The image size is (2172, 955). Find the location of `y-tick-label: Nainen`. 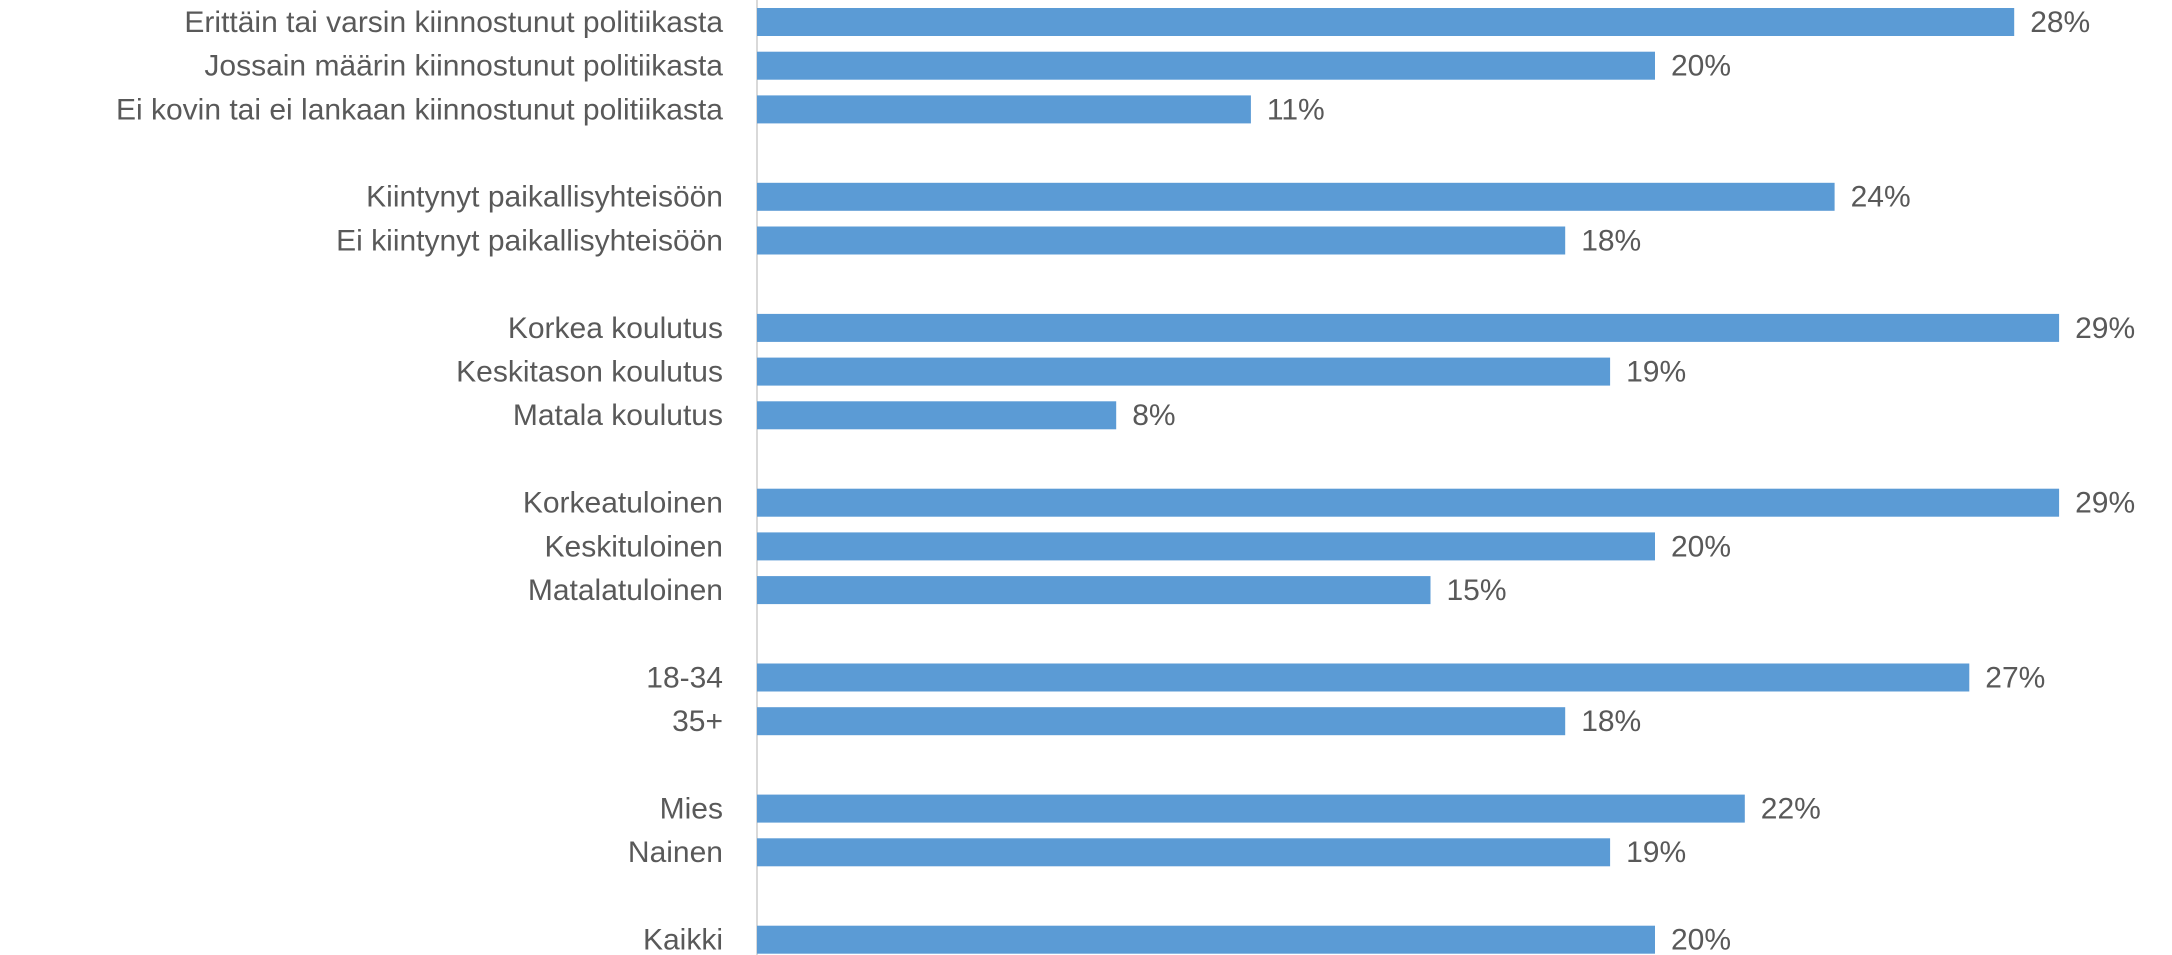

y-tick-label: Nainen is located at coordinates (675, 852).